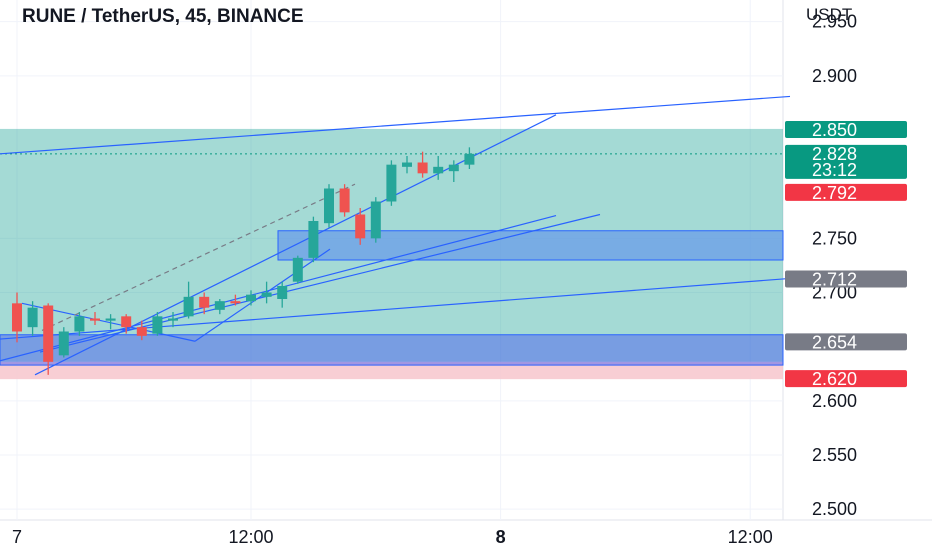 The image size is (932, 550). What do you see at coordinates (829, 14) in the screenshot?
I see `price-axis-unit: USDT` at bounding box center [829, 14].